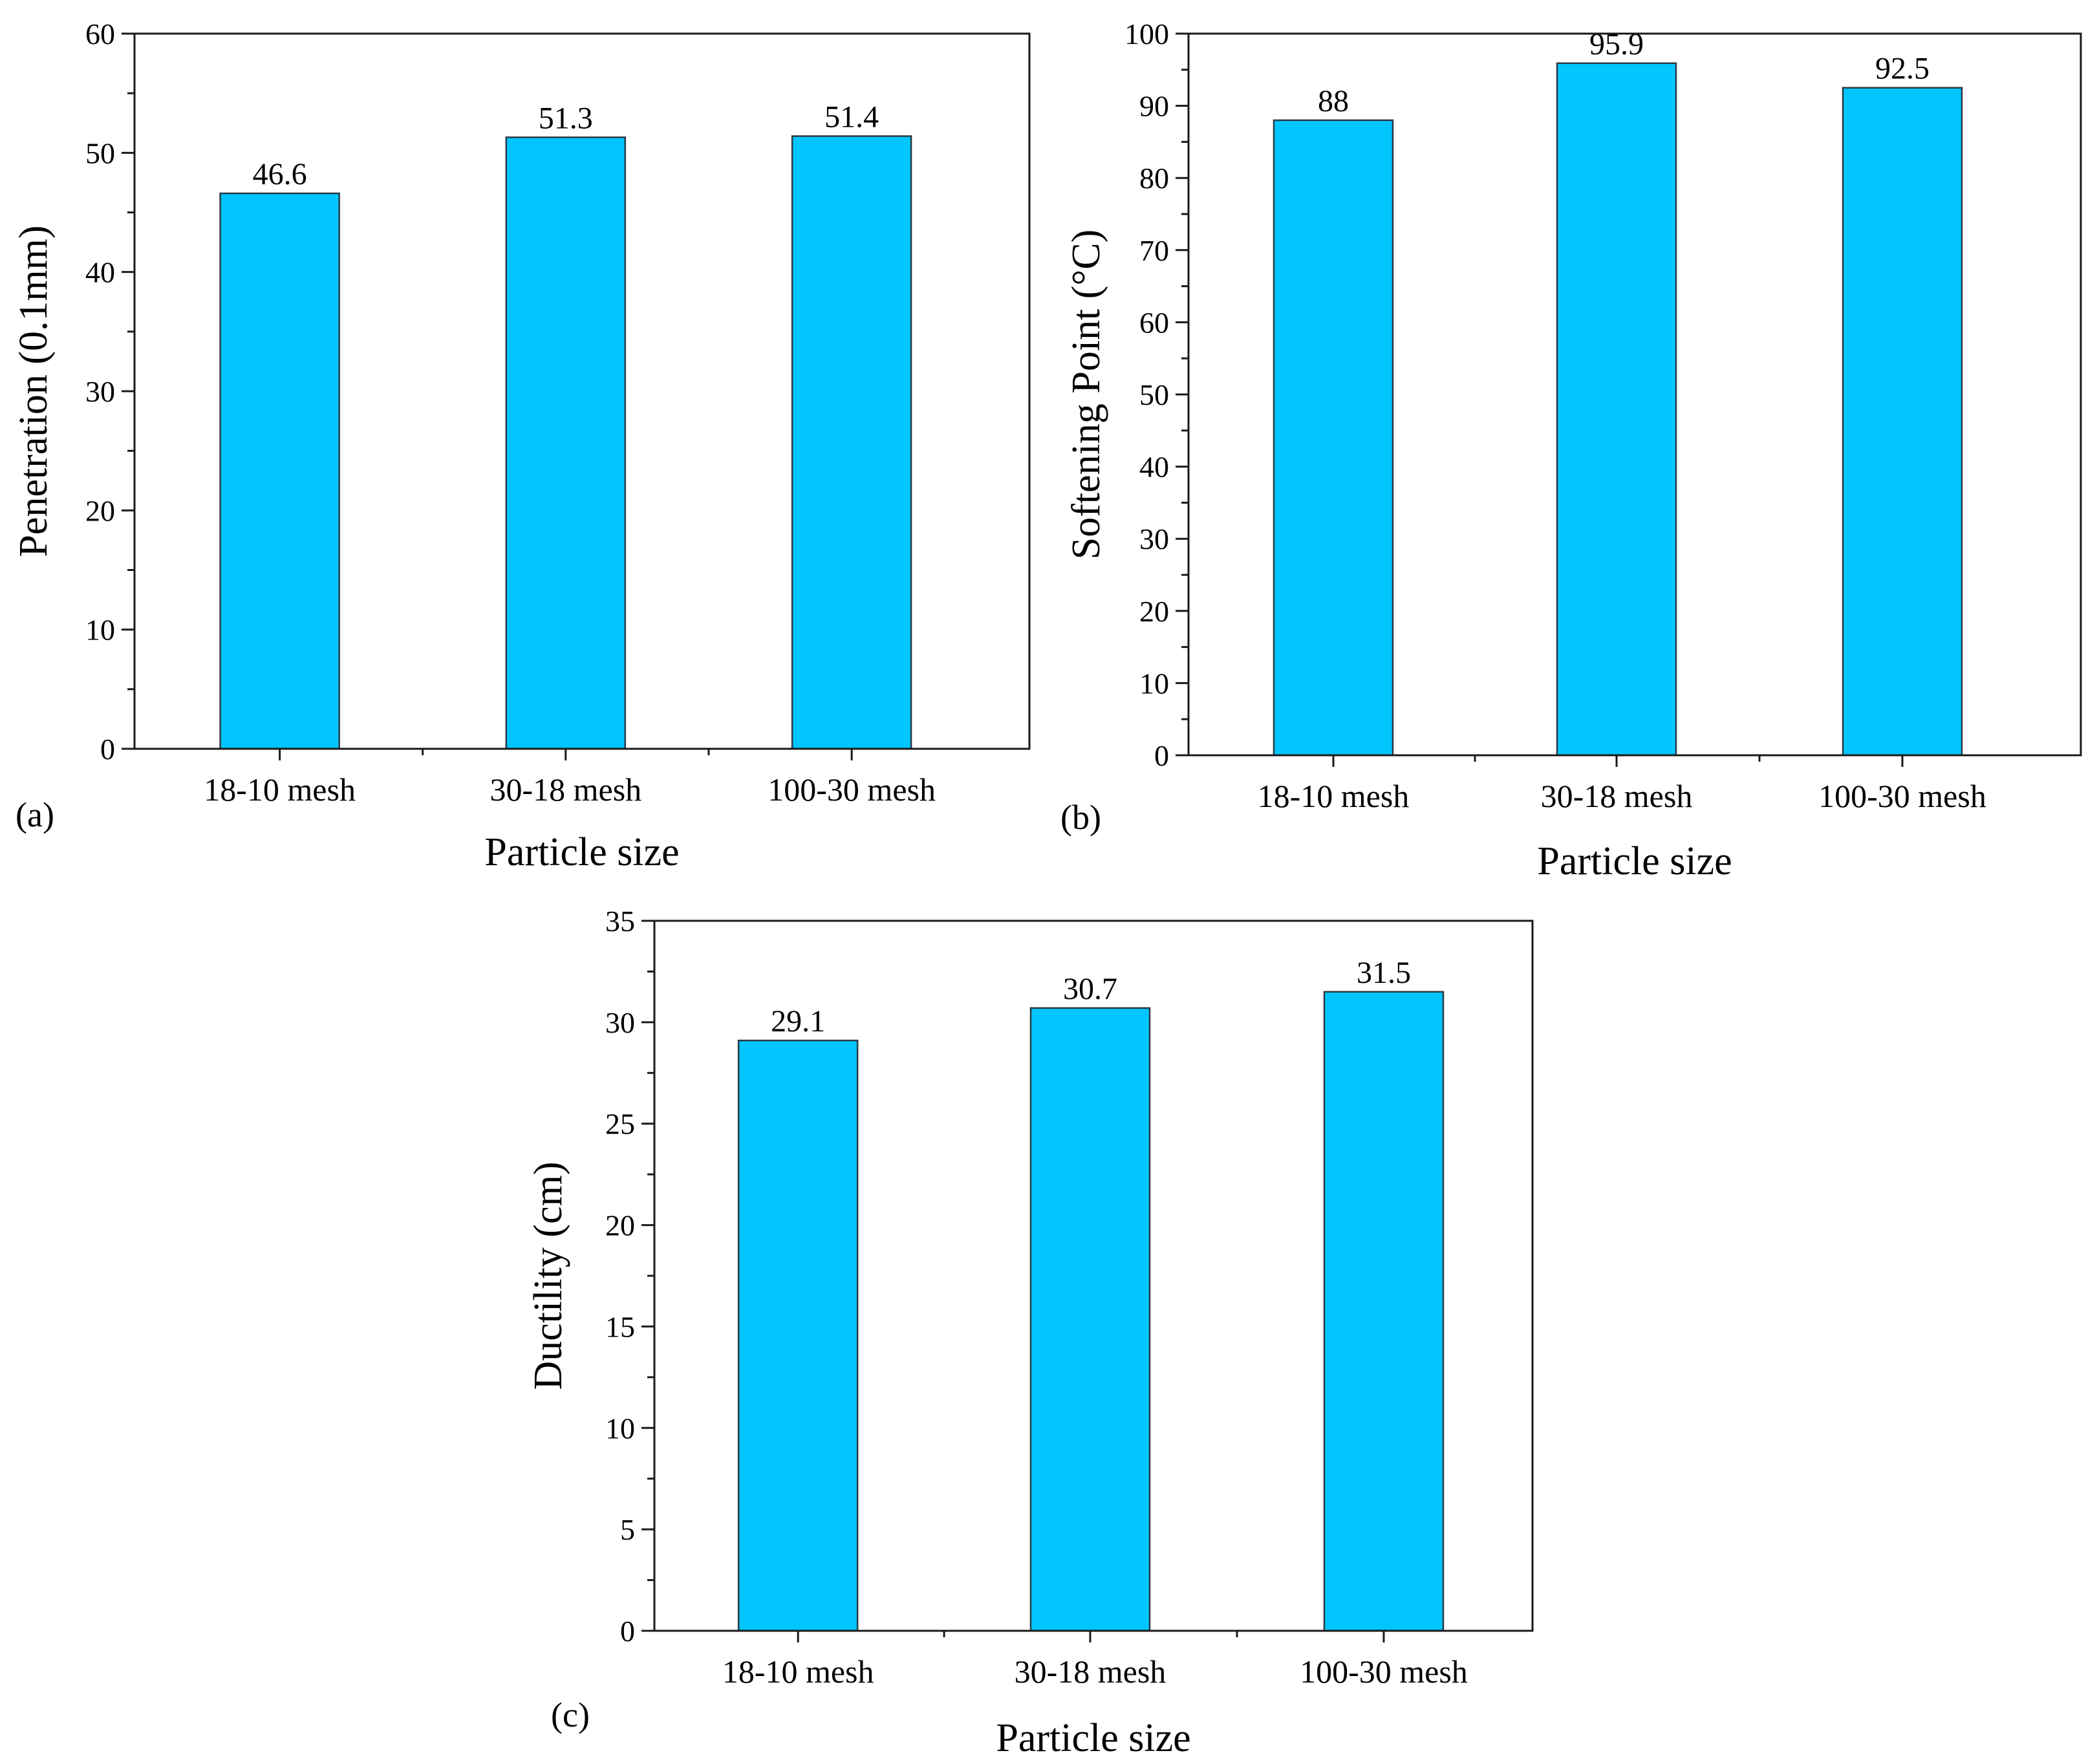 The height and width of the screenshot is (1764, 2097). I want to click on value-label-1: 29.1, so click(798, 1021).